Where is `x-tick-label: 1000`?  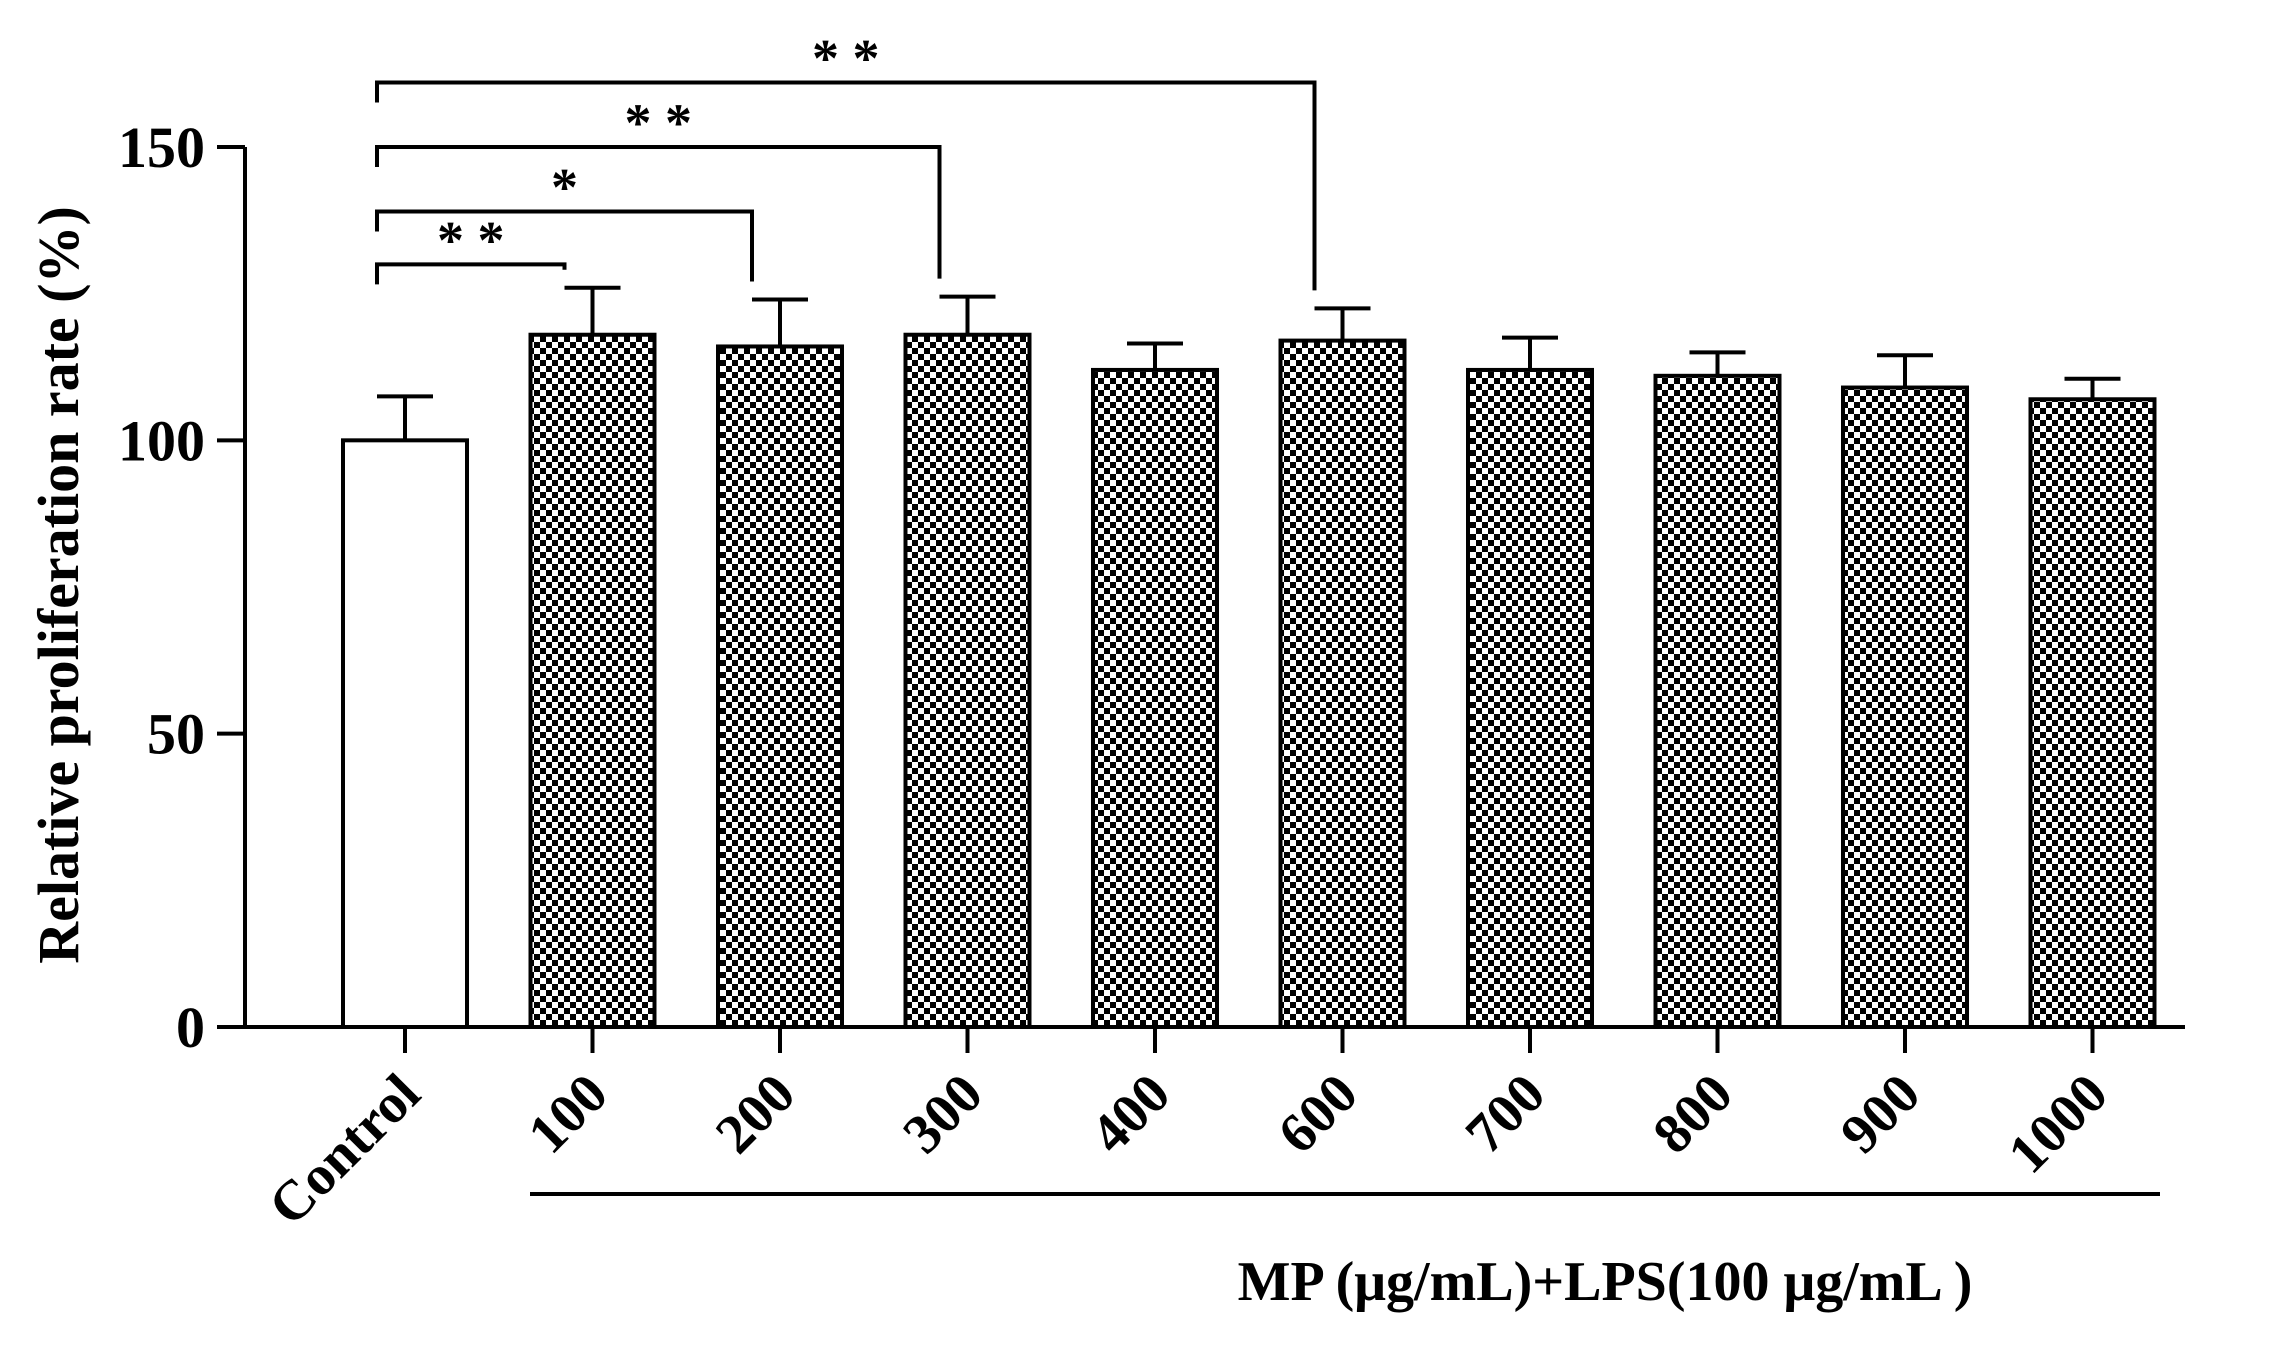 x-tick-label: 1000 is located at coordinates (2058, 1123).